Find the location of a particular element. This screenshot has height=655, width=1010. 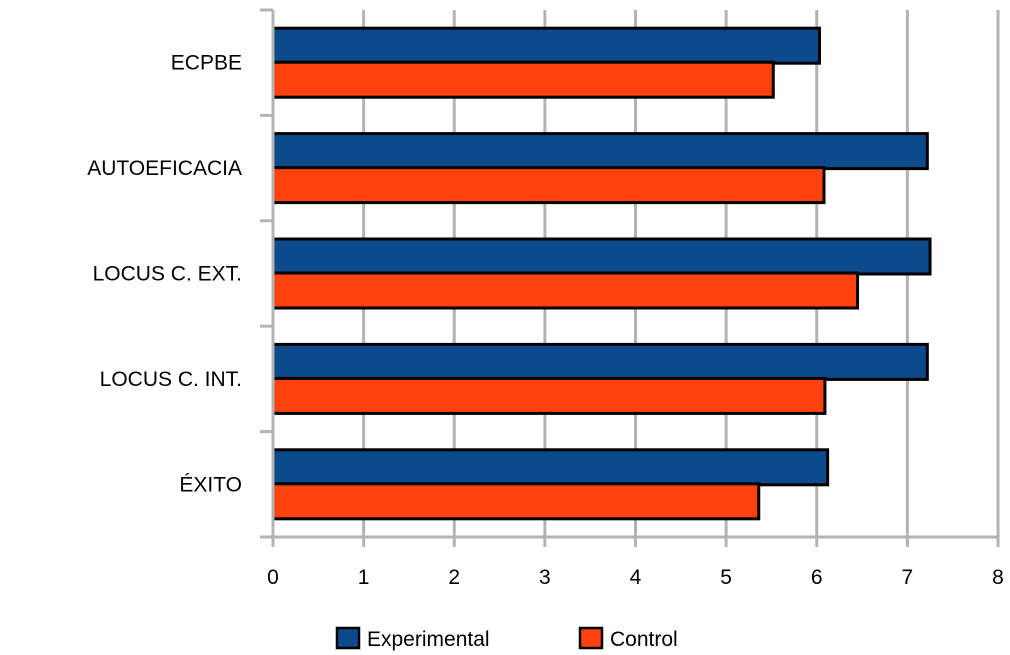

legend-swatch-experimental is located at coordinates (348, 638).